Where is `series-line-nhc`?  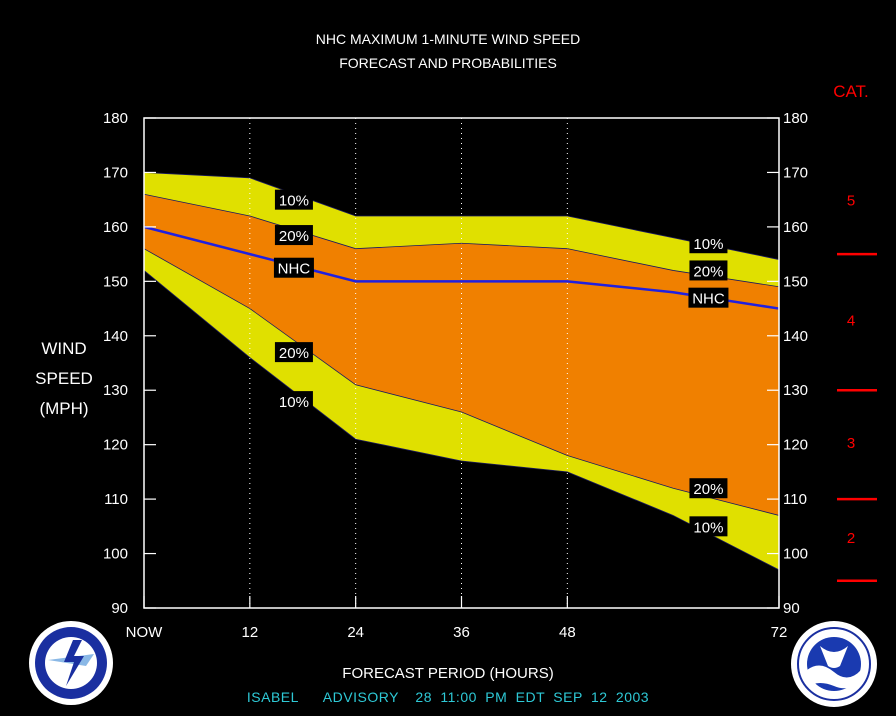
series-line-nhc is located at coordinates (461, 267).